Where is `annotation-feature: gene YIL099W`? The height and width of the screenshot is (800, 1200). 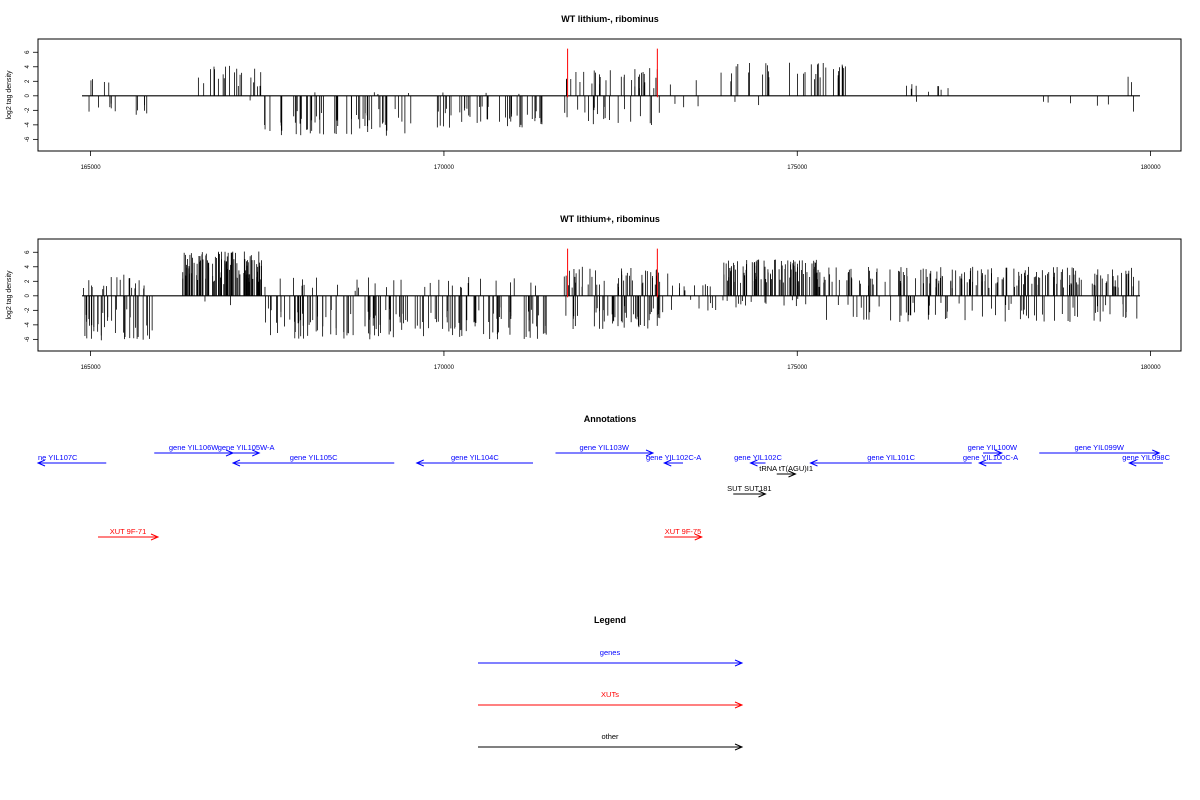 annotation-feature: gene YIL099W is located at coordinates (1100, 450).